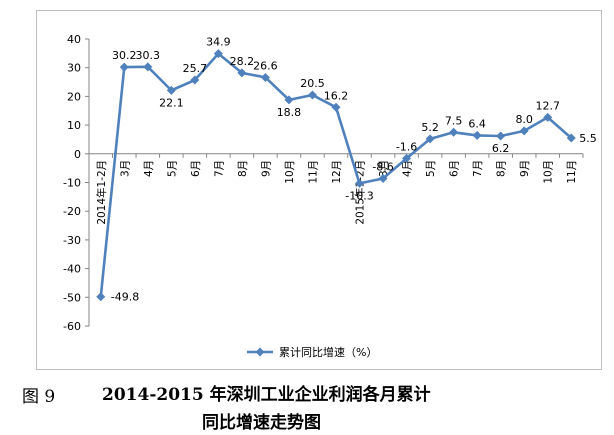  What do you see at coordinates (430, 127) in the screenshot?
I see `data-label: 5.2` at bounding box center [430, 127].